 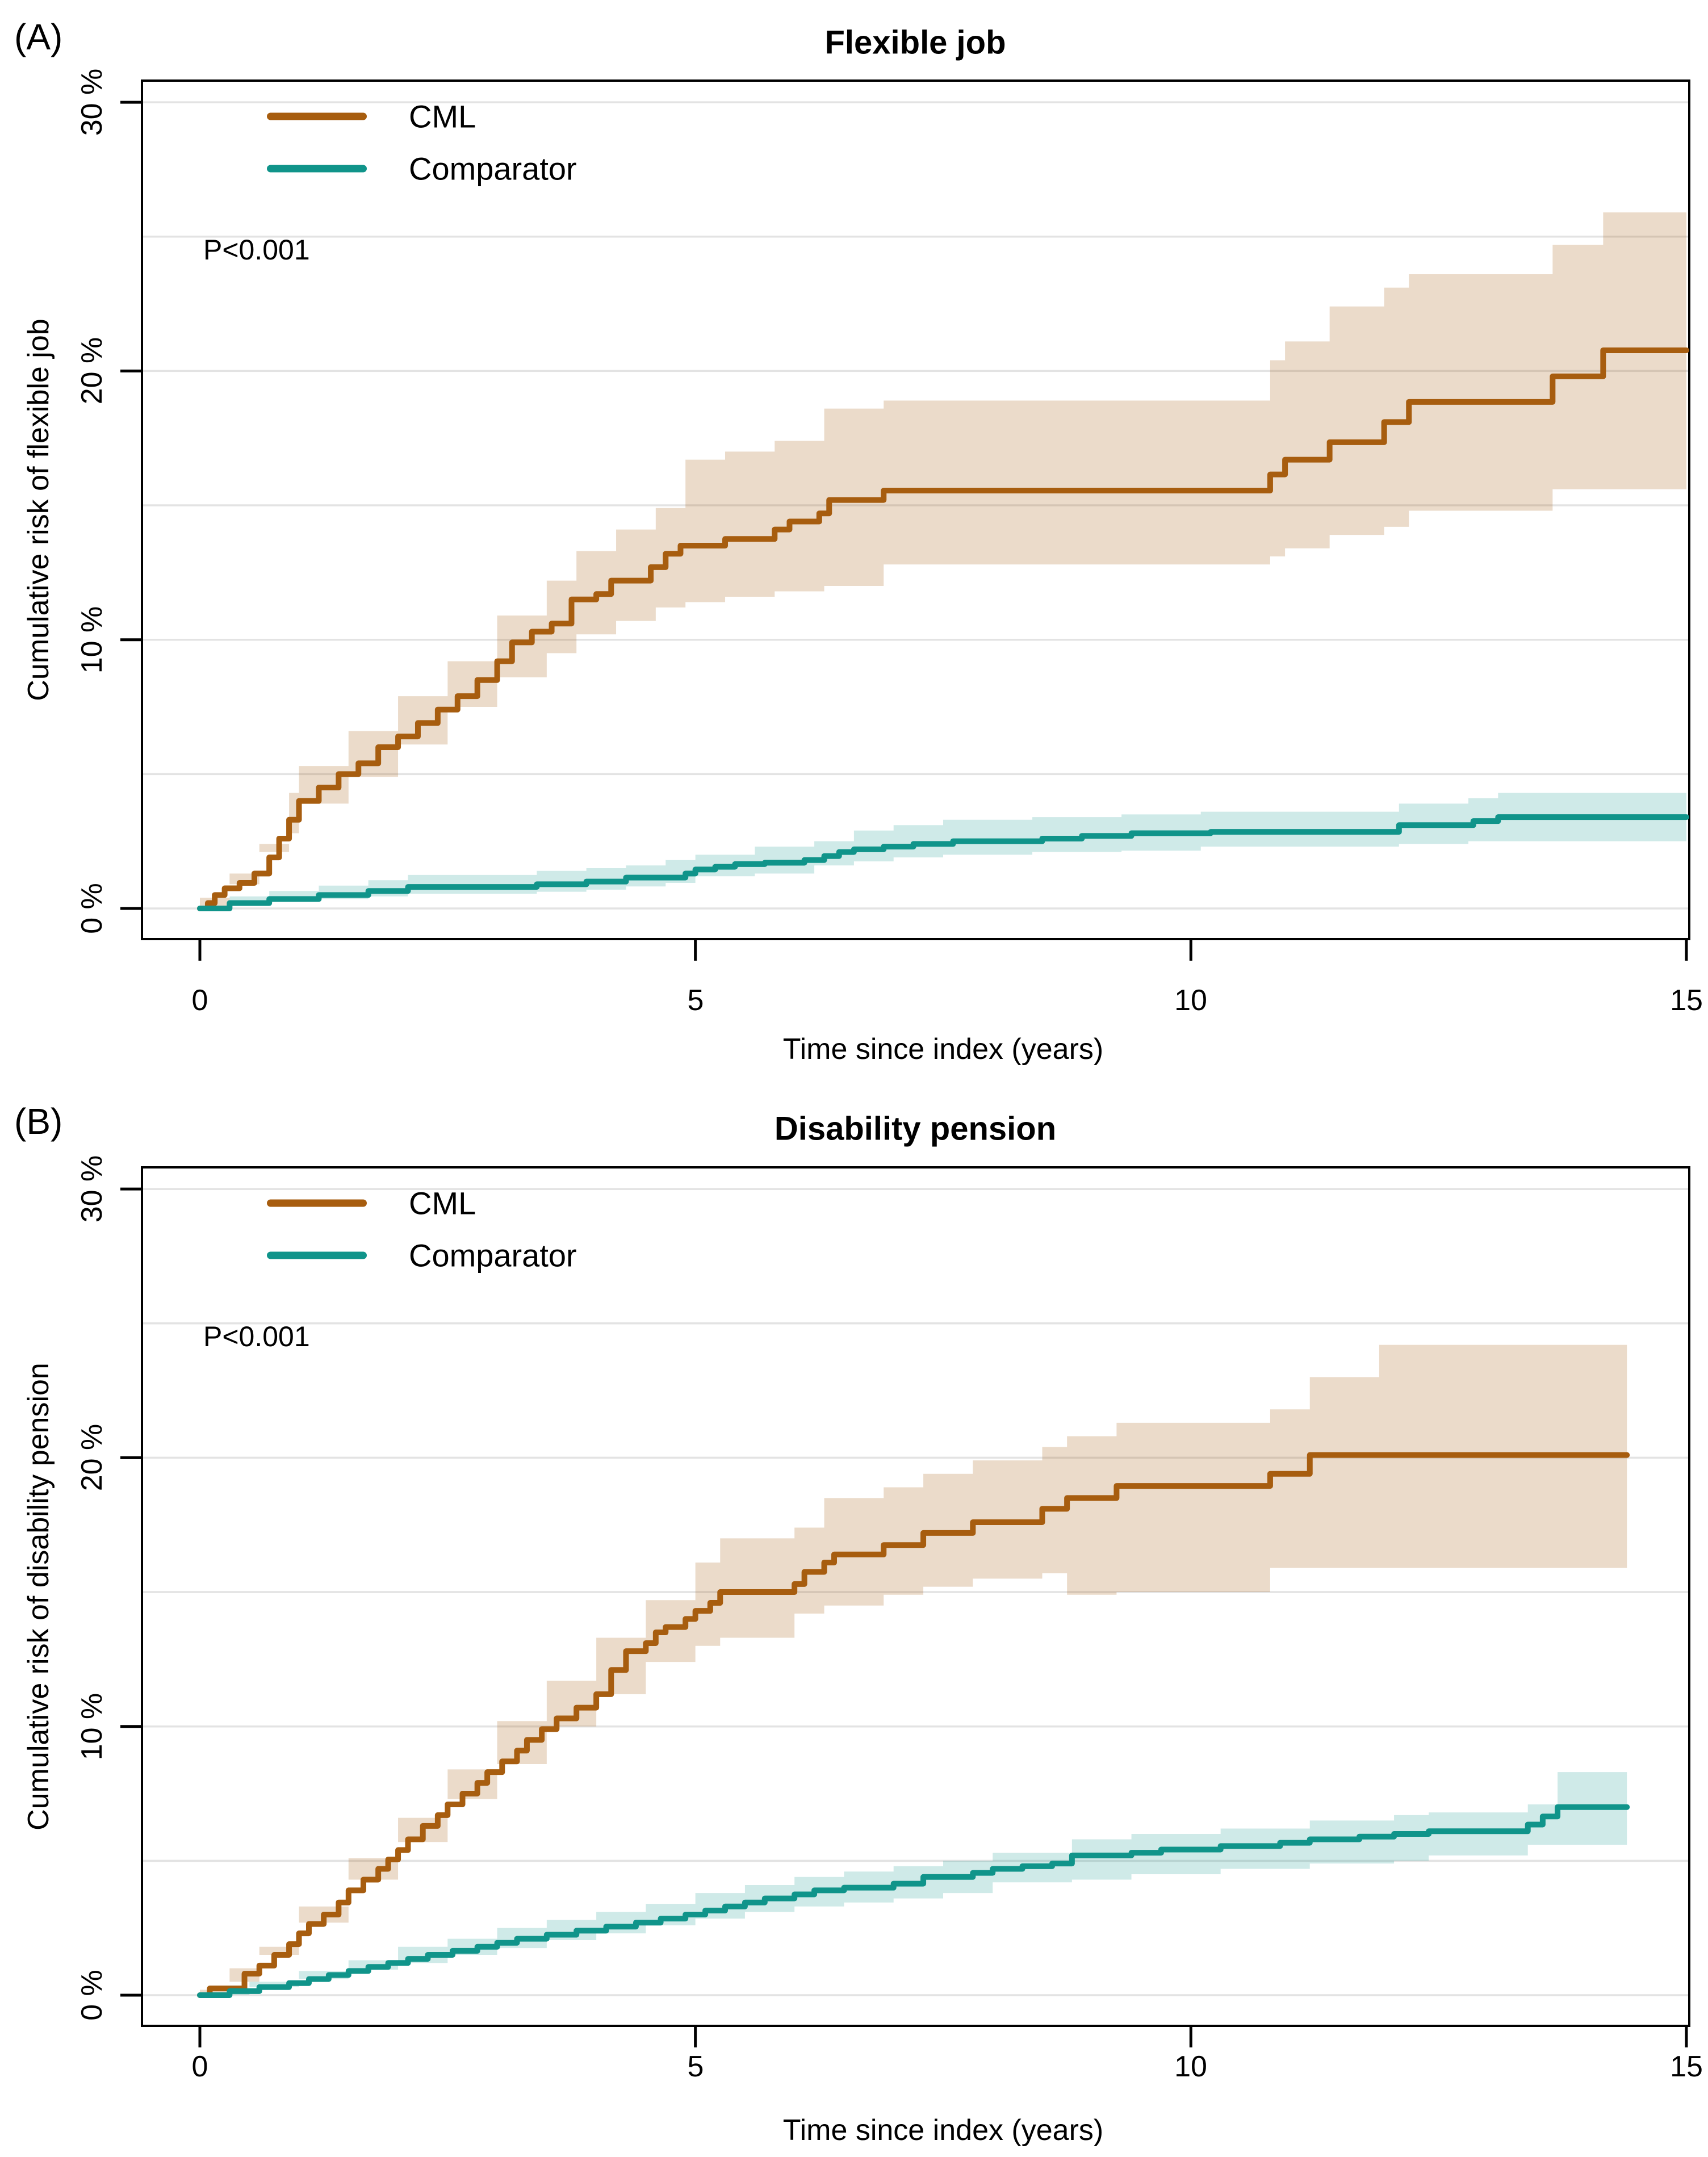 I want to click on y-tick-b-20: 20 %, so click(x=92, y=1457).